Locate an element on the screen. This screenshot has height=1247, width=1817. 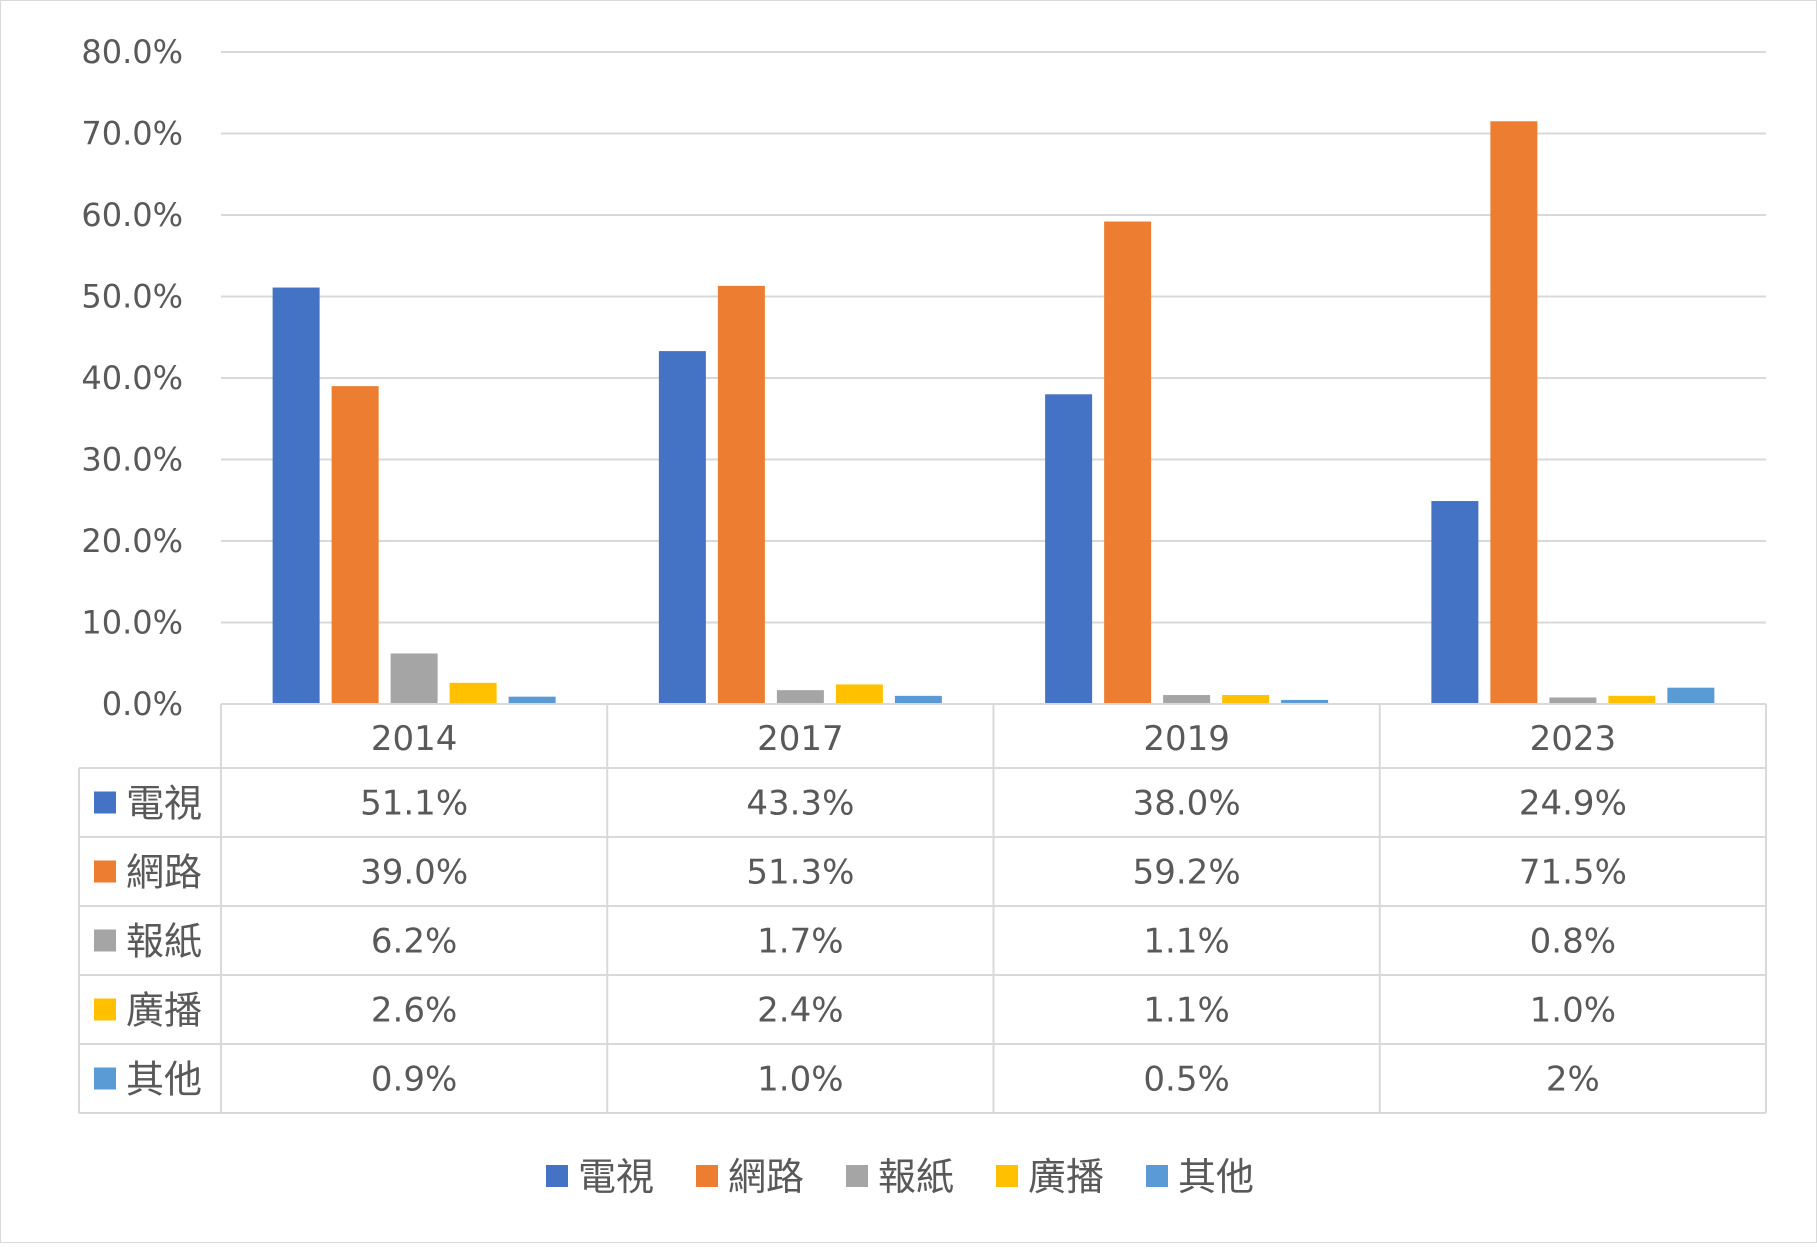
x-tick-label: 2014 is located at coordinates (414, 739).